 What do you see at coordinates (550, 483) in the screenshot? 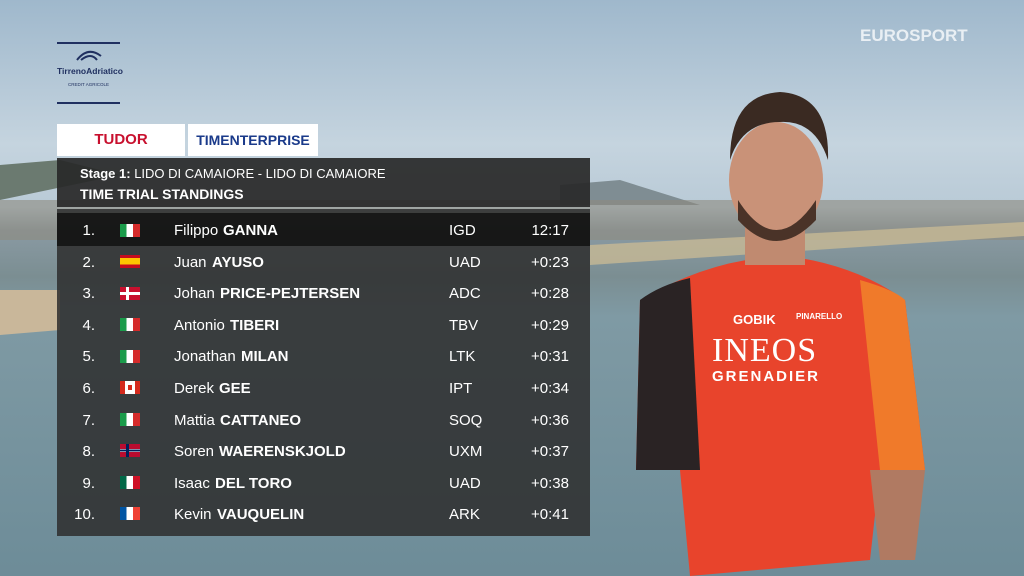
I see `time: +0:38` at bounding box center [550, 483].